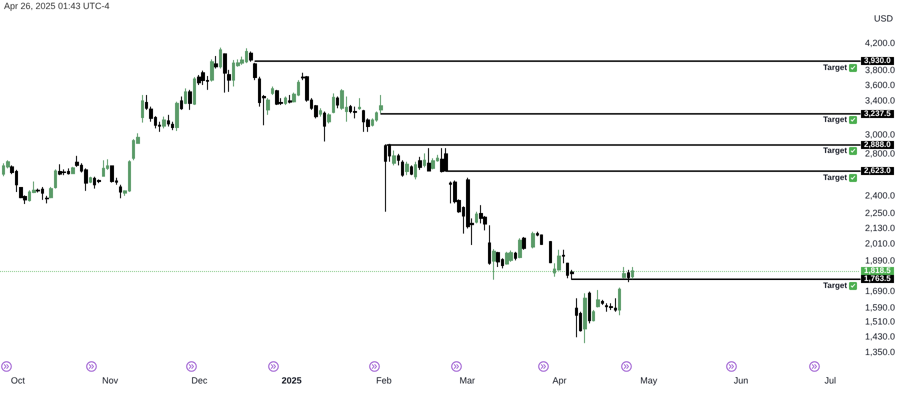 This screenshot has width=900, height=400. What do you see at coordinates (880, 101) in the screenshot?
I see `y-tick-label: 3,400.0` at bounding box center [880, 101].